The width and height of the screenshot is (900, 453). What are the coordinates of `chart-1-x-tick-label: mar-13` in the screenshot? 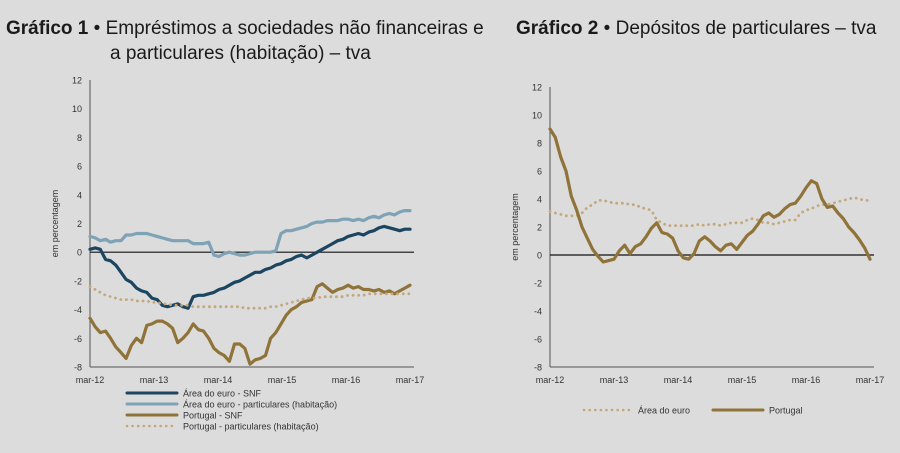 It's located at (154, 380).